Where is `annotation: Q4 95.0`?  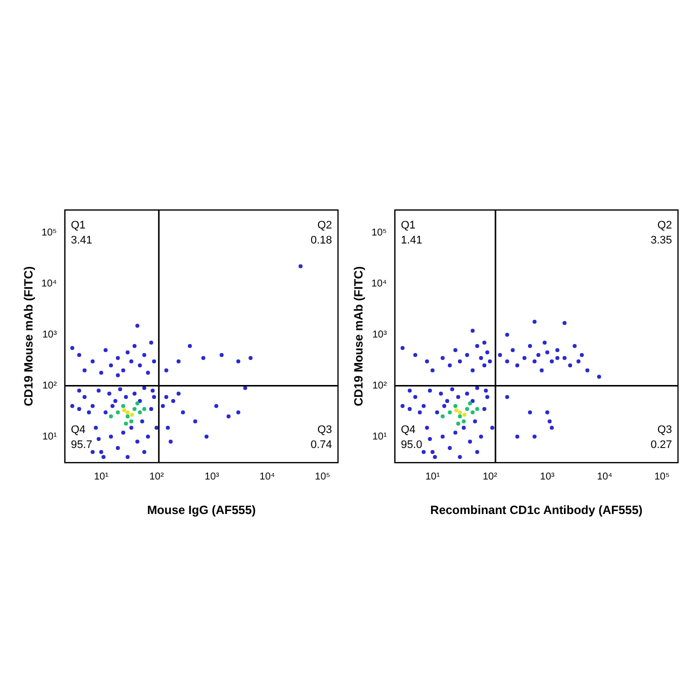 annotation: Q4 95.0 is located at coordinates (411, 438).